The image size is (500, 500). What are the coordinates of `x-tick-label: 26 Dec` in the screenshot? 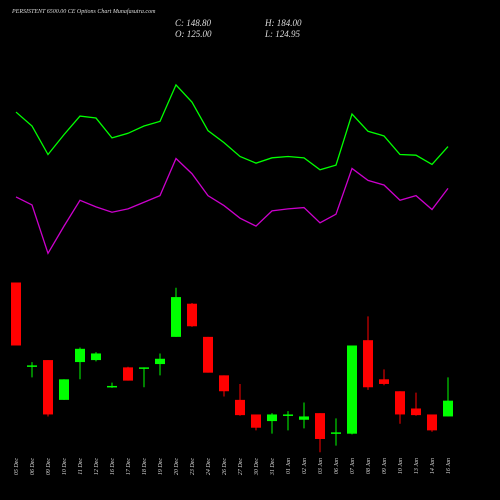 It's located at (225, 466).